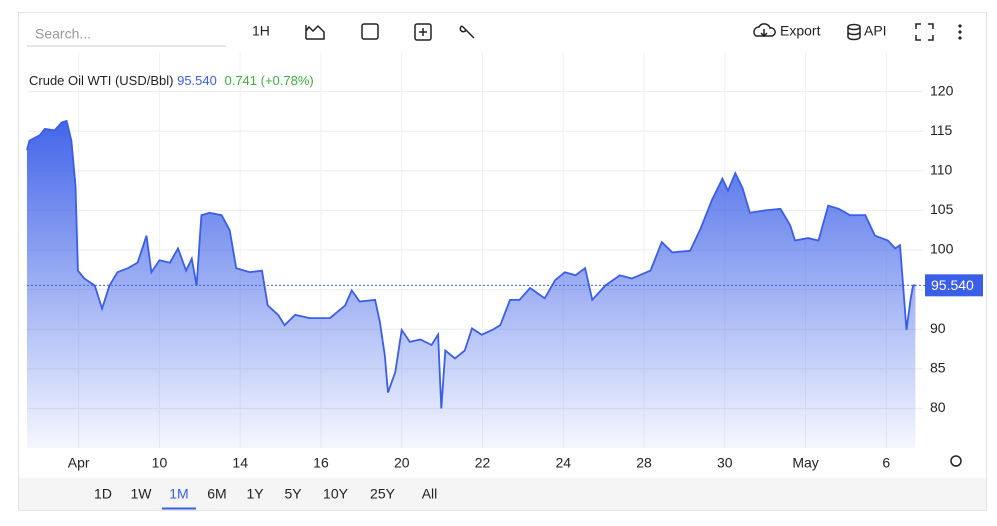  What do you see at coordinates (942, 90) in the screenshot?
I see `y-tick-label: 120` at bounding box center [942, 90].